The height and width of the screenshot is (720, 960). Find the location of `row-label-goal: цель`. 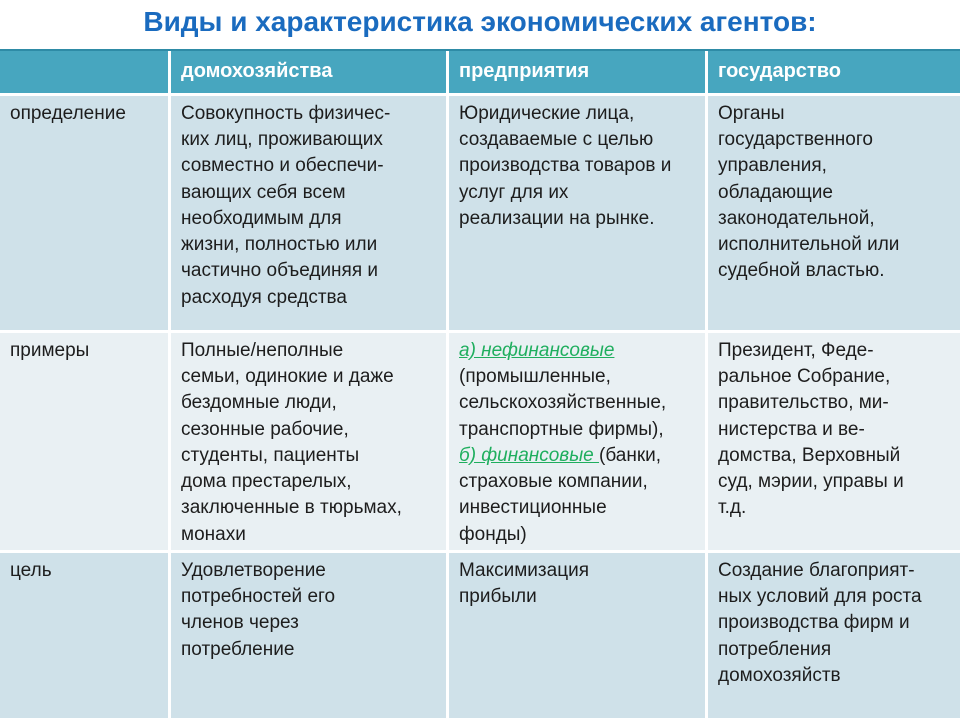

row-label-goal: цель is located at coordinates (84, 635).